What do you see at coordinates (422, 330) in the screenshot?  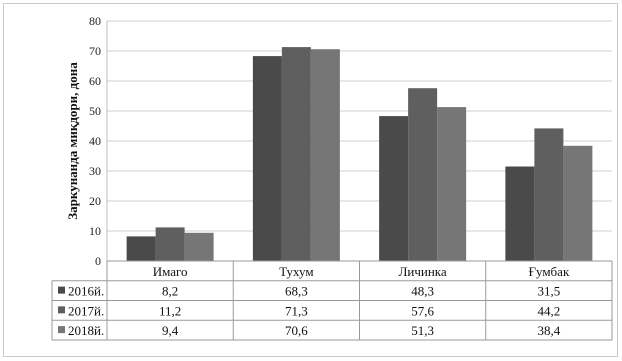 I see `table-cell: 51,3` at bounding box center [422, 330].